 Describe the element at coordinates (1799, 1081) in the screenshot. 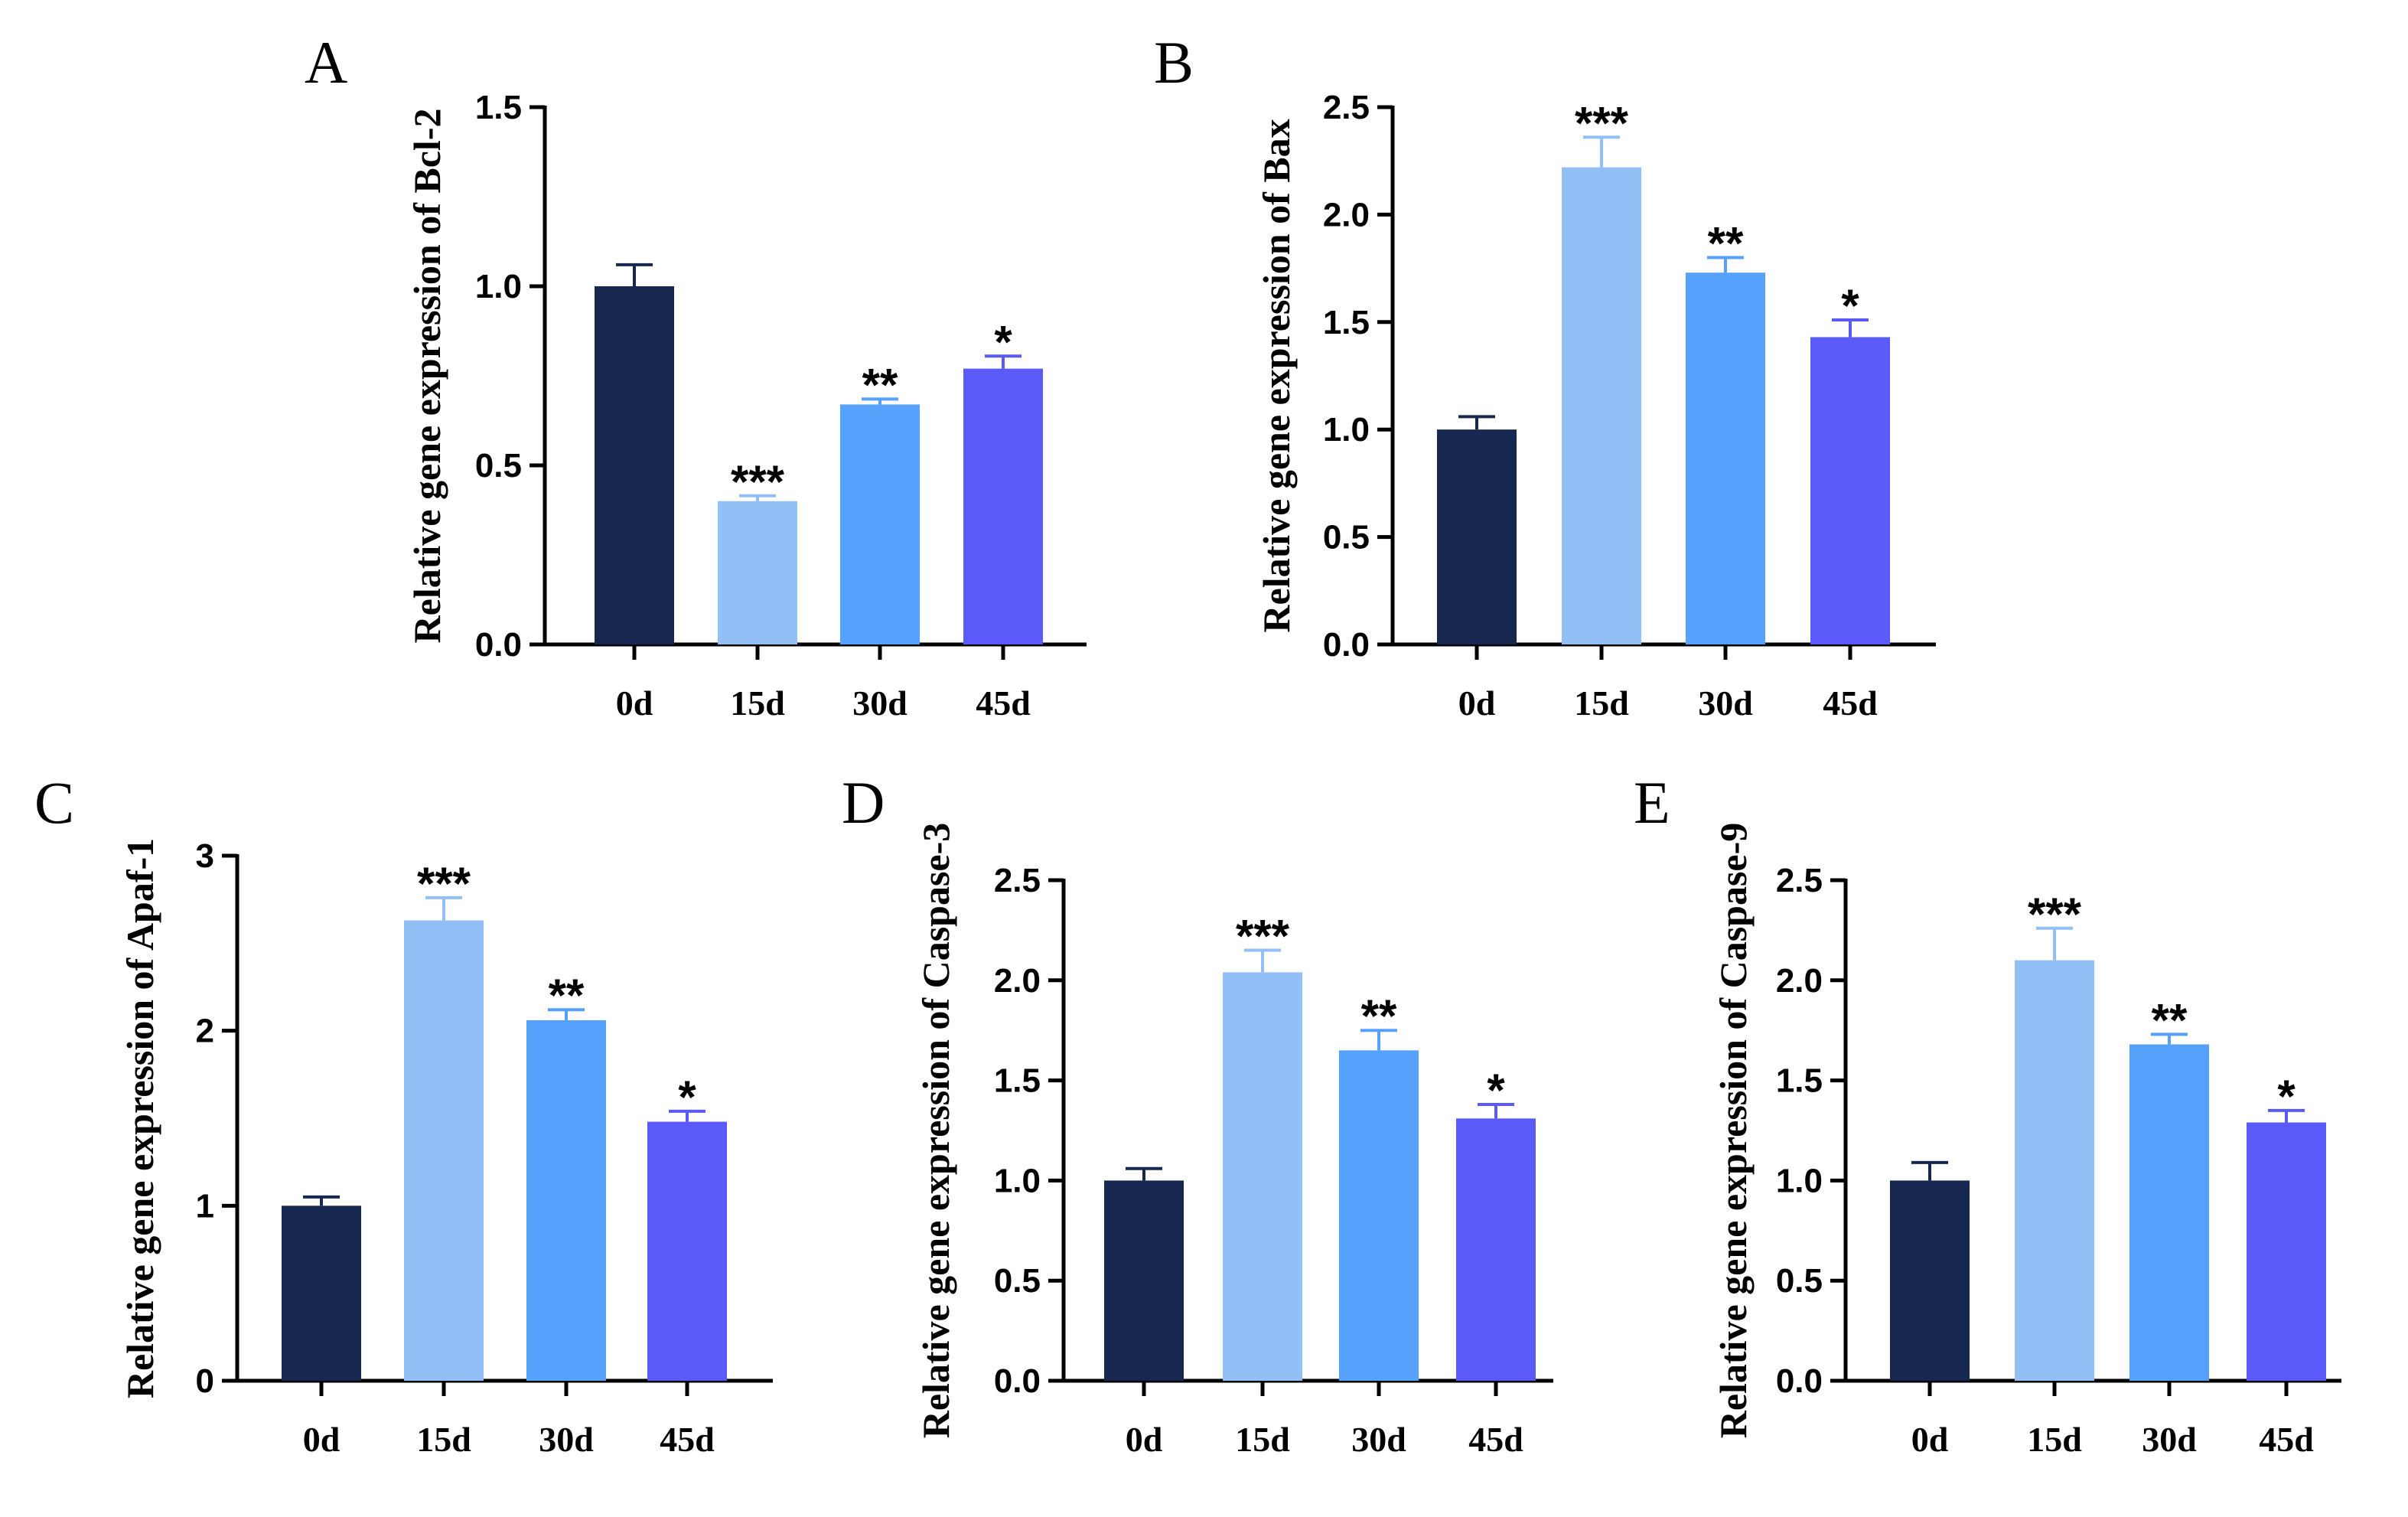

I see `y-tick-label-e: 1.5` at that location.